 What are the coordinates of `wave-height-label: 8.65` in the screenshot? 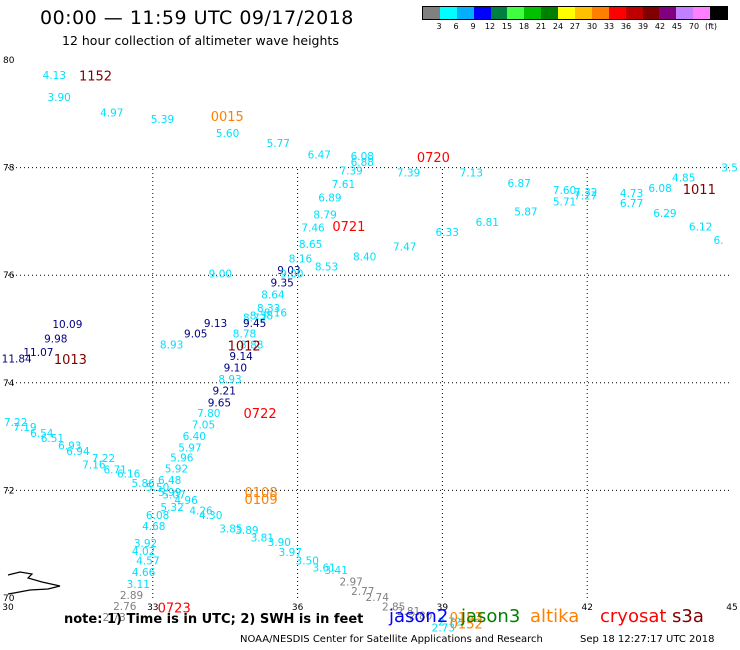 It's located at (310, 245).